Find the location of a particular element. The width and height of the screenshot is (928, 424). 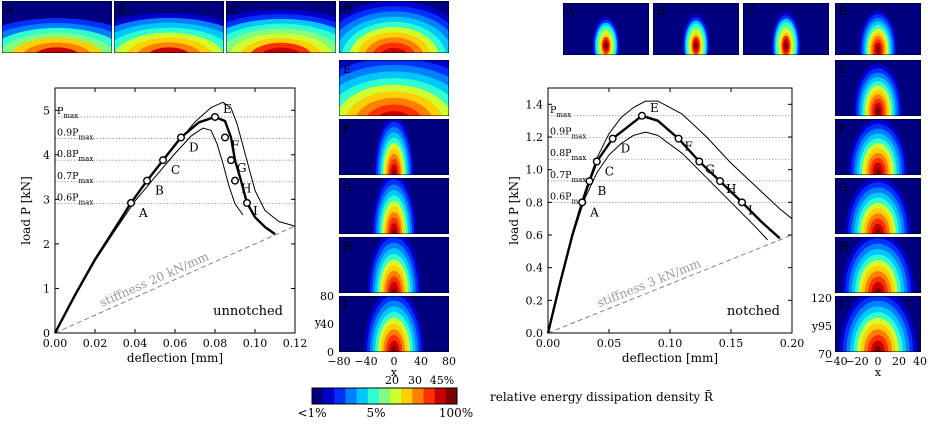

point-label: D is located at coordinates (194, 147).